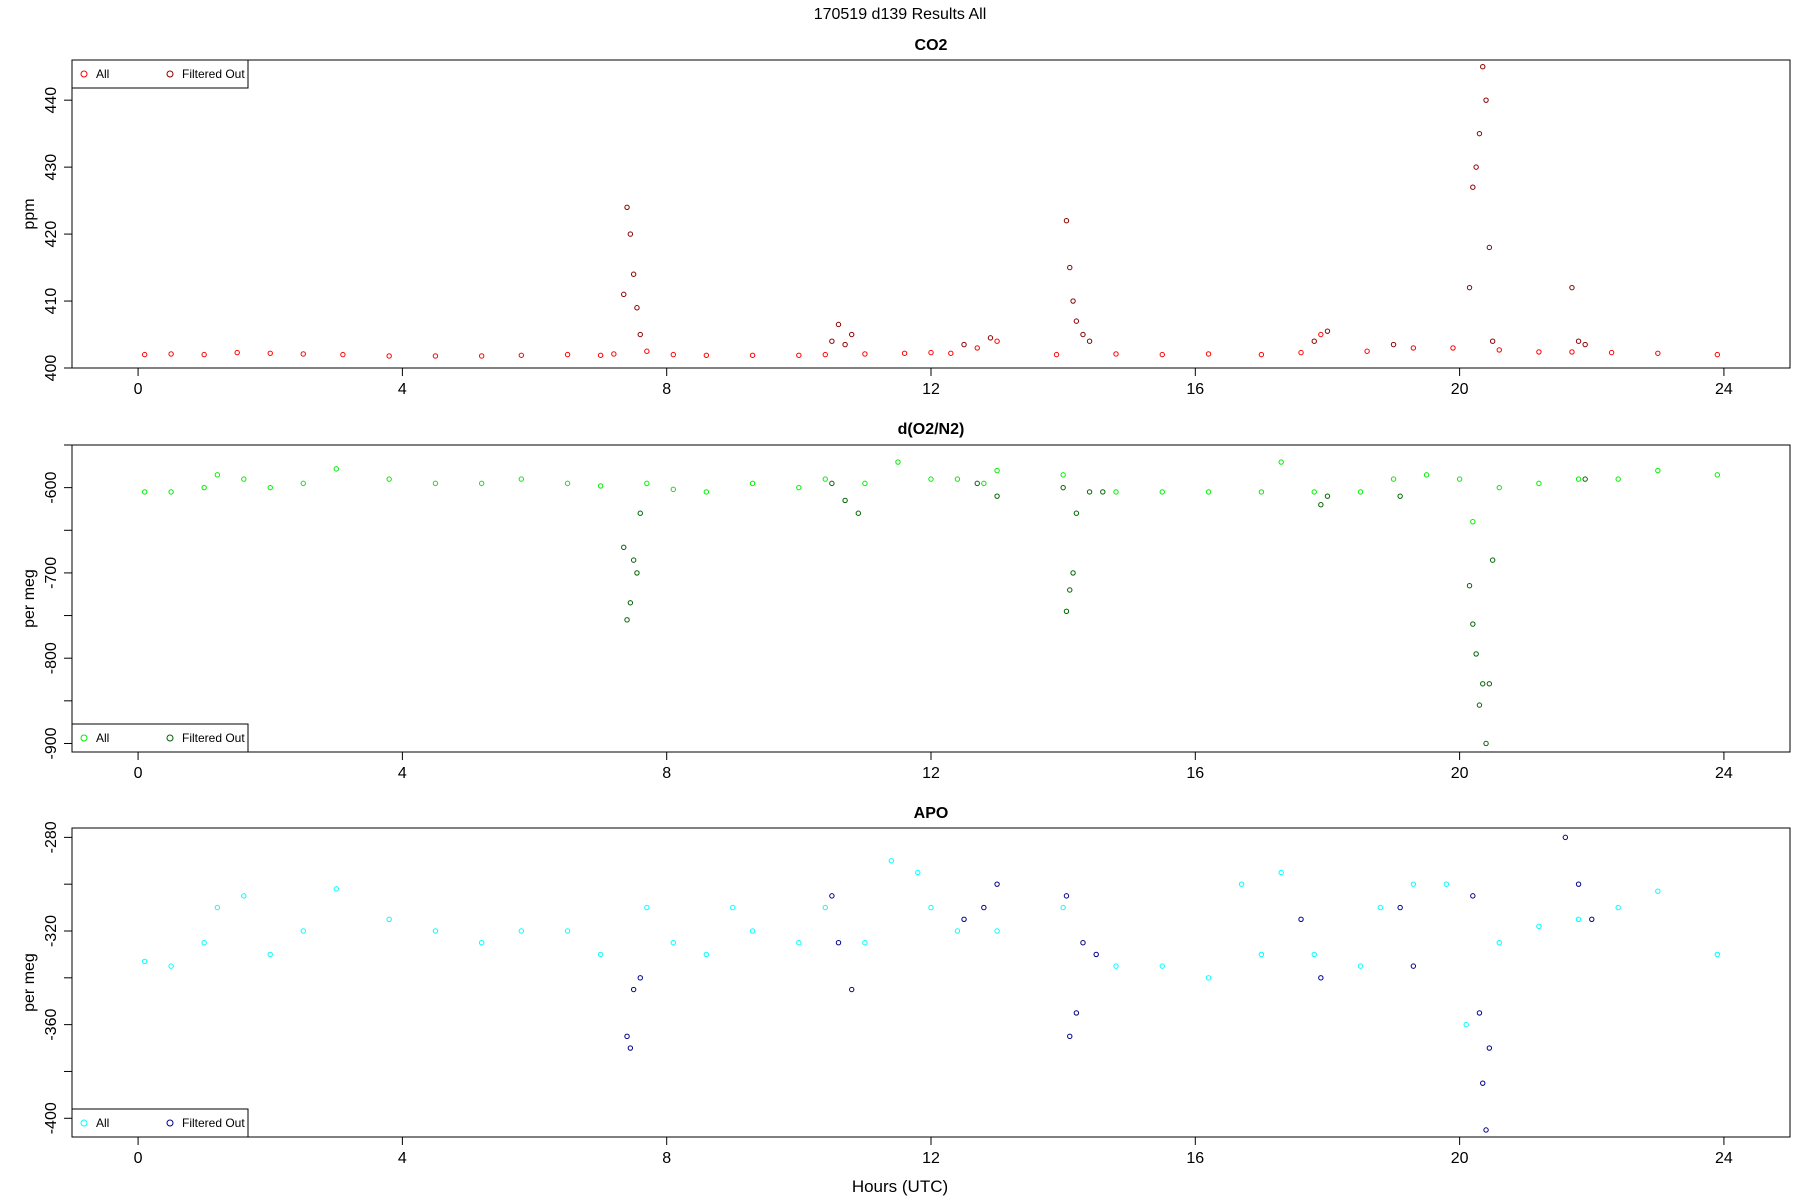 This screenshot has width=1800, height=1200. Describe the element at coordinates (931, 813) in the screenshot. I see `chart-title: APO` at that location.